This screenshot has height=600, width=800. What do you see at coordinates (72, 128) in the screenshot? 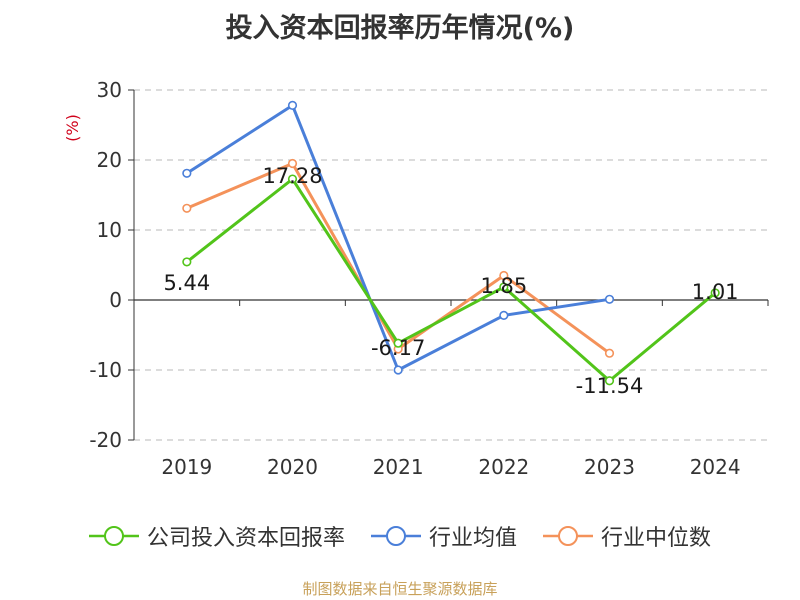
I see `y-axis-label: (%)` at bounding box center [72, 128].